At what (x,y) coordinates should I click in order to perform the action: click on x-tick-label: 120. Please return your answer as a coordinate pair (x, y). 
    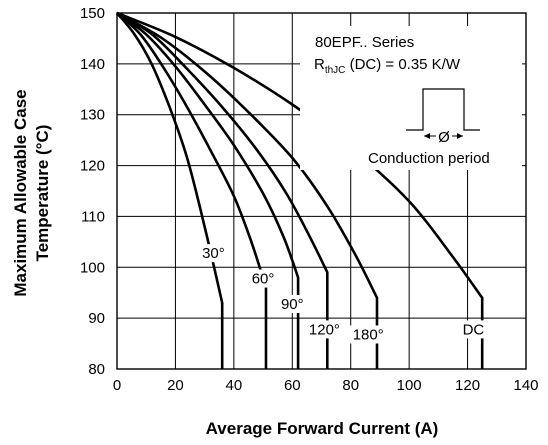
    Looking at the image, I should click on (467, 385).